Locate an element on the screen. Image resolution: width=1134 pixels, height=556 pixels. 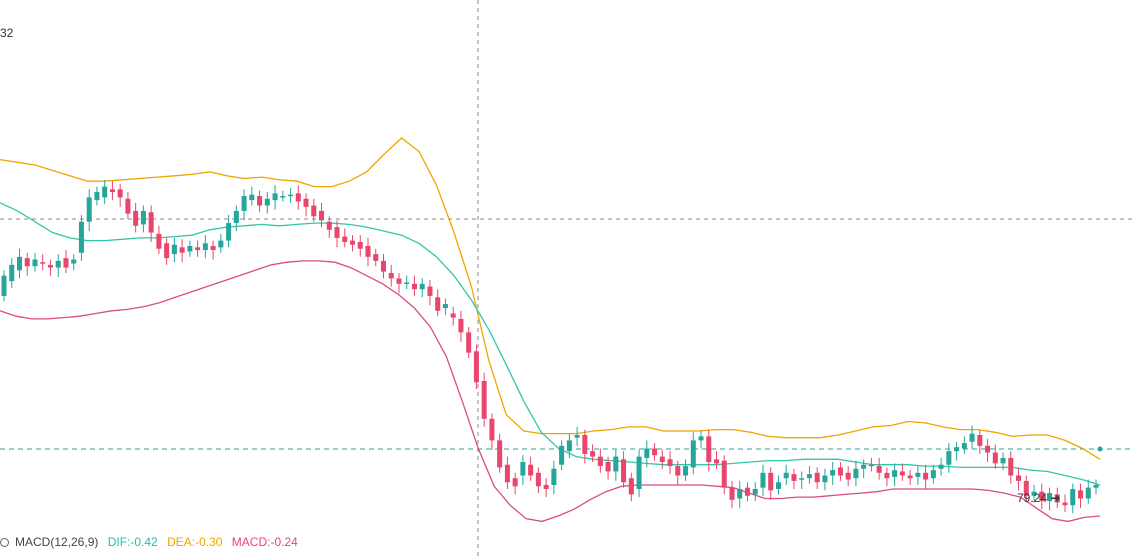
macd-indicator-name: MACD(12,26,9) is located at coordinates (57, 542).